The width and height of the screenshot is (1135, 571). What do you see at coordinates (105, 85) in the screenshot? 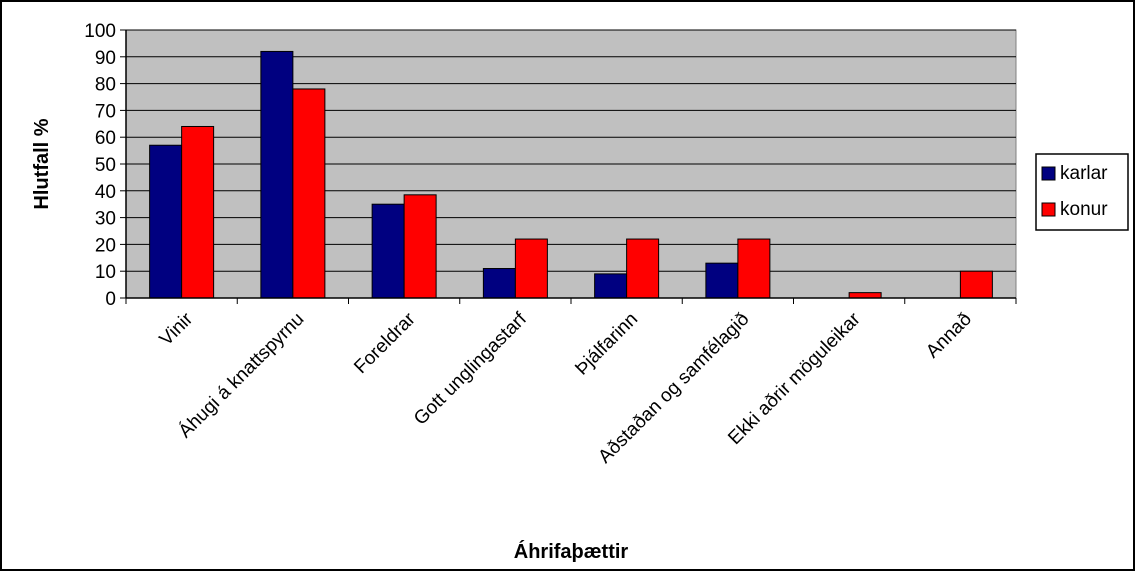
I see `y-tick-label: 80` at bounding box center [105, 85].